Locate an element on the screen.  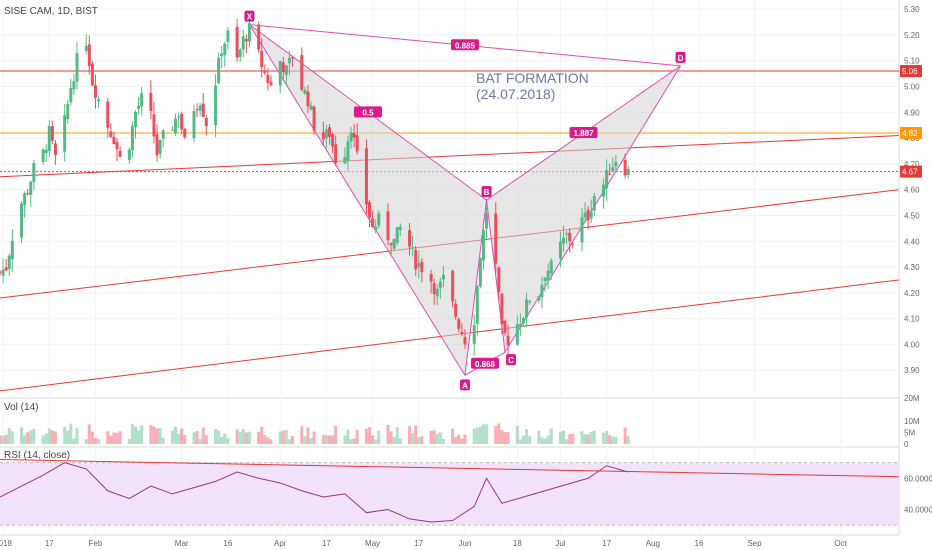
point-label-x: X is located at coordinates (250, 17).